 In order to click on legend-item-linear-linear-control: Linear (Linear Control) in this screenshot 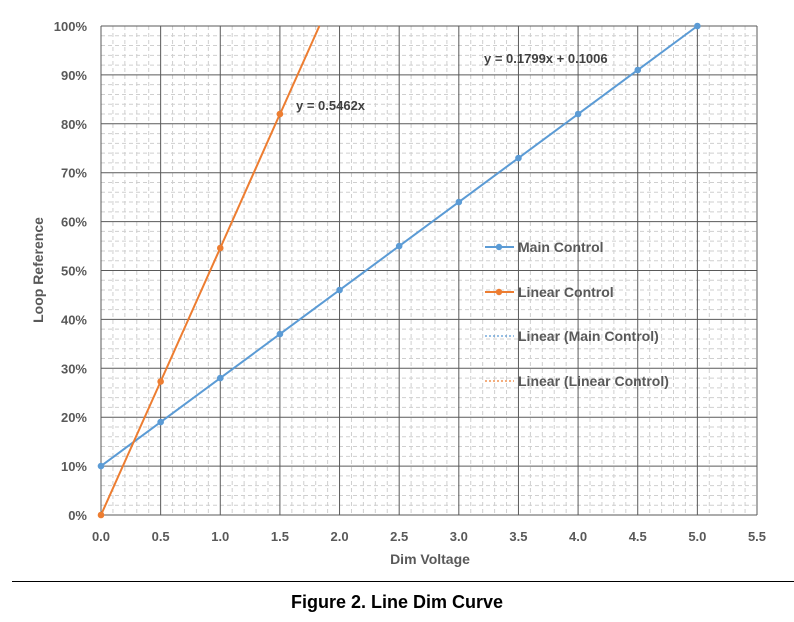, I will do `click(577, 381)`.